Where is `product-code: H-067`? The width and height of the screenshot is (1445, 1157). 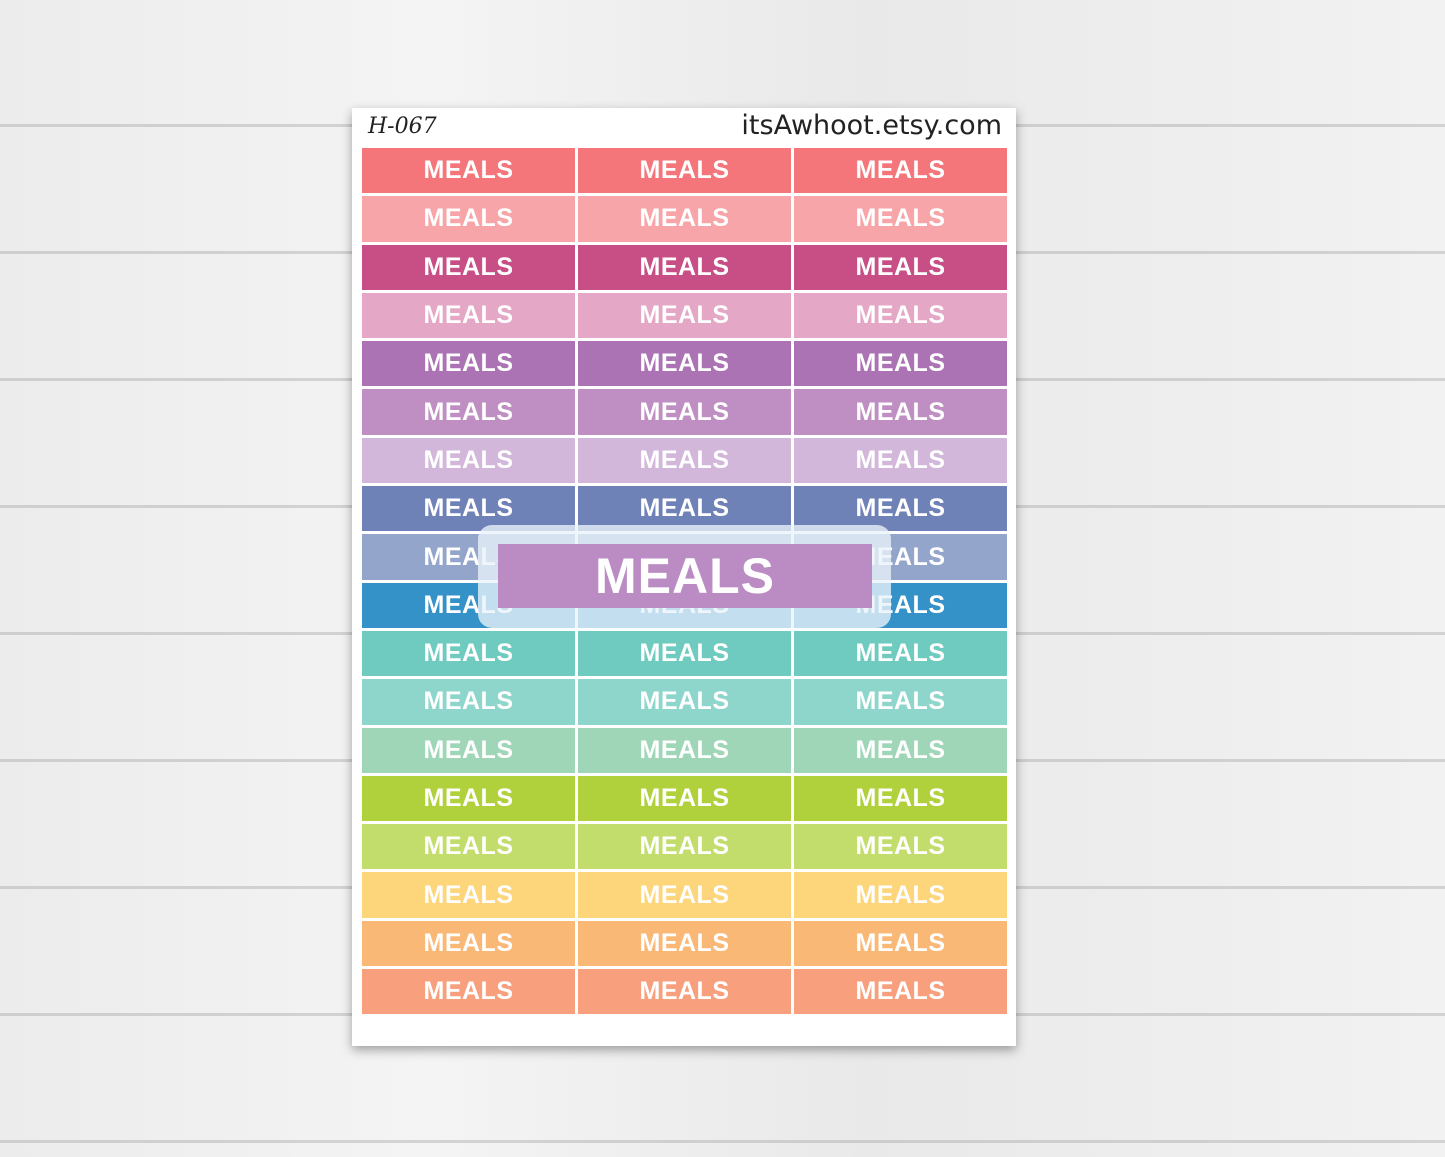
product-code: H-067 is located at coordinates (402, 126).